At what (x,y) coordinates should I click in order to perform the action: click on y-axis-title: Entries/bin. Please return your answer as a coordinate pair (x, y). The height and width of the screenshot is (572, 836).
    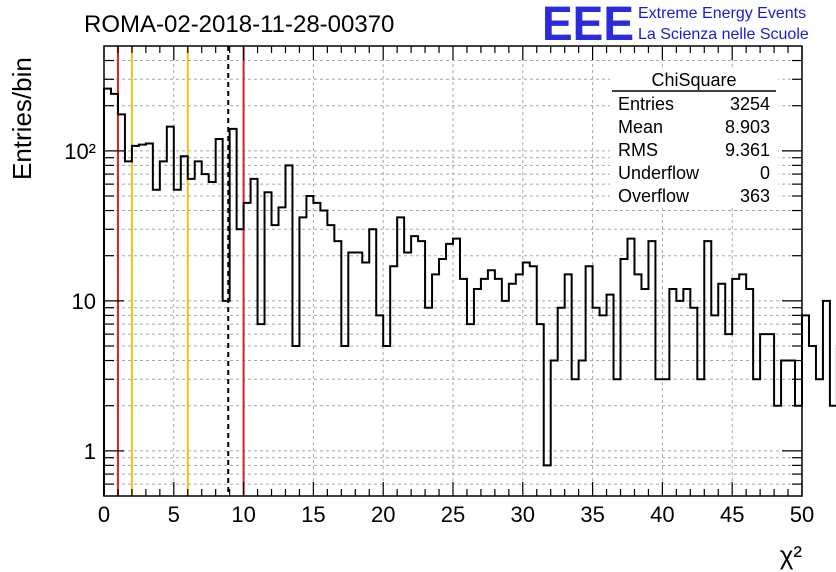
    Looking at the image, I should click on (22, 118).